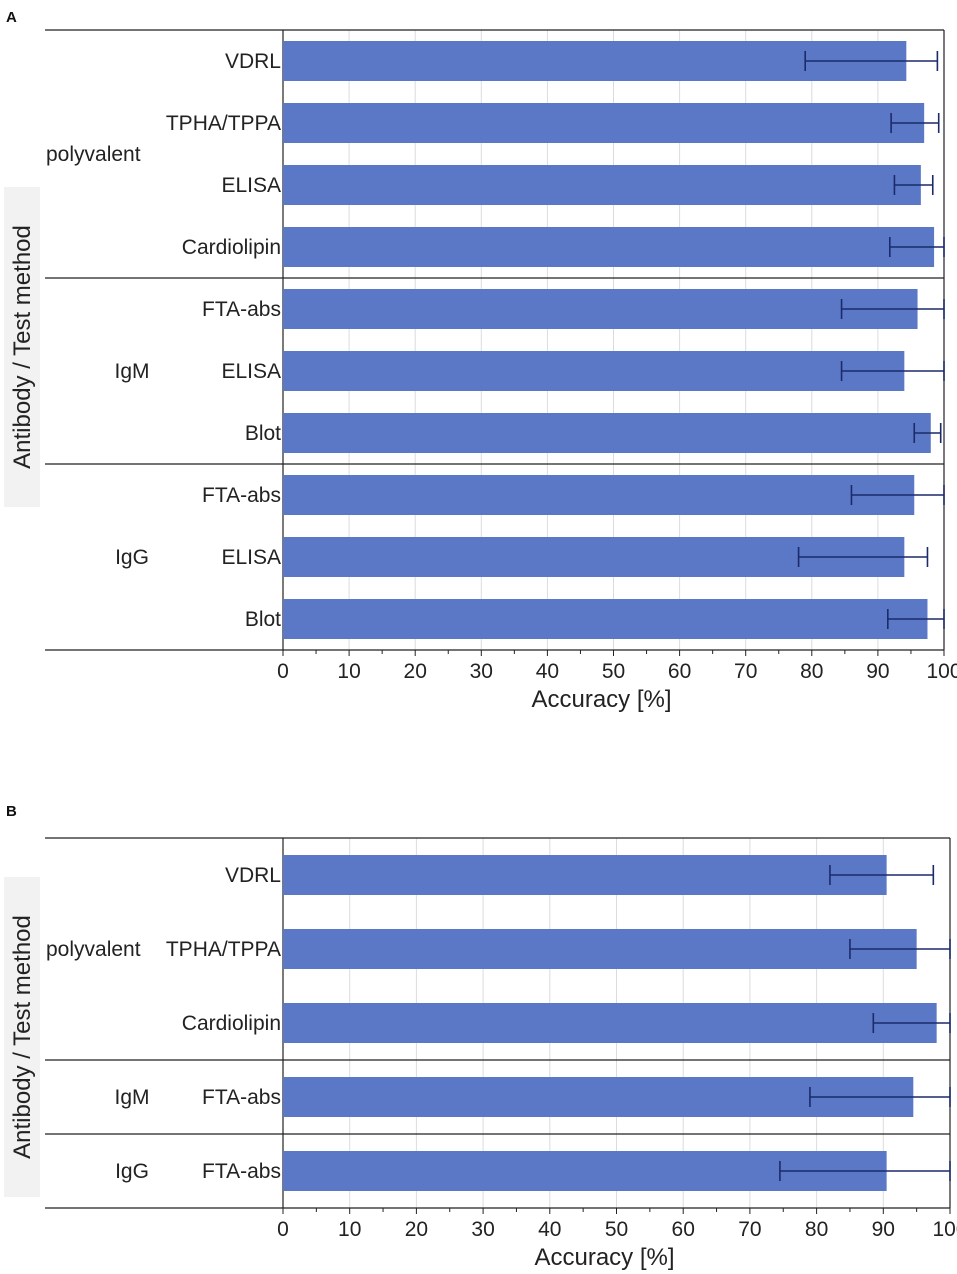 The height and width of the screenshot is (1274, 957). What do you see at coordinates (602, 185) in the screenshot?
I see `bar-polyvalent-elisa` at bounding box center [602, 185].